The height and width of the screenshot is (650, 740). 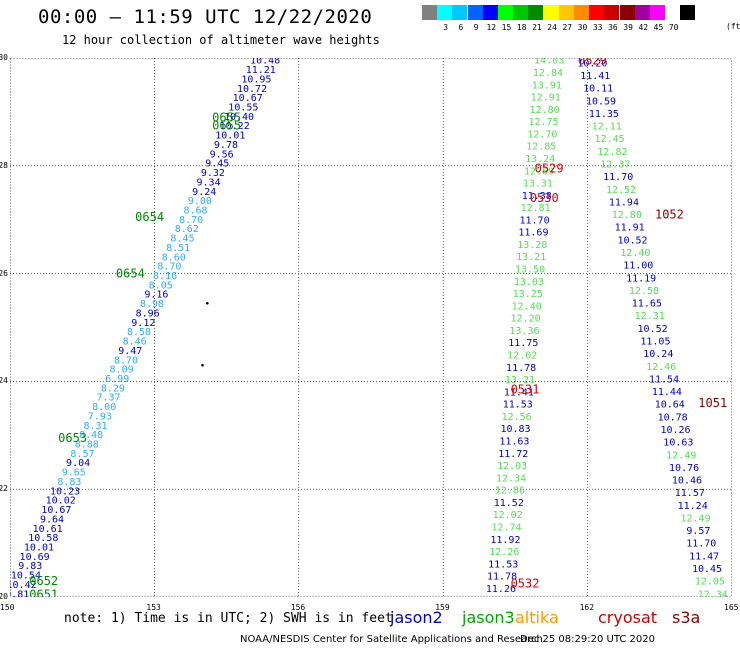 I want to click on pass-time-label: 0651, so click(x=43, y=592).